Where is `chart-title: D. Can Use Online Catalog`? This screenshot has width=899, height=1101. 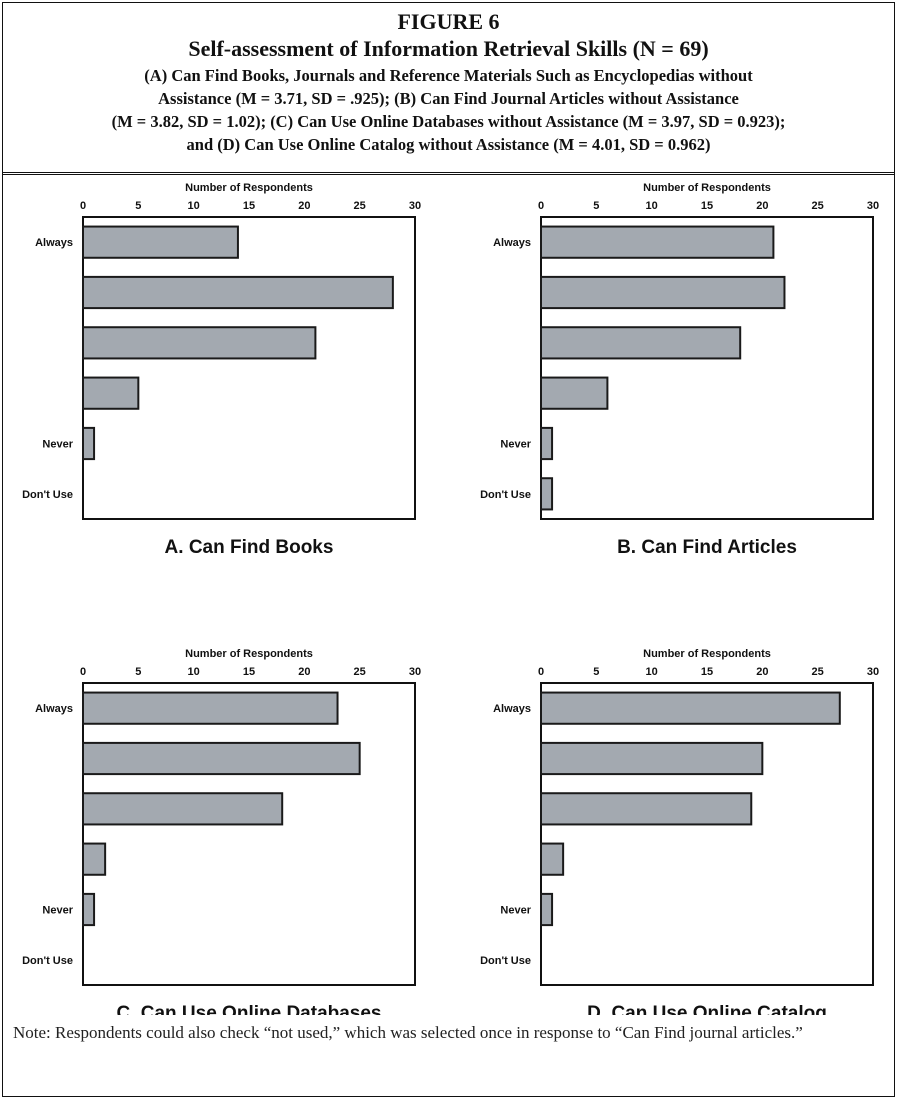 chart-title: D. Can Use Online Catalog is located at coordinates (707, 1009).